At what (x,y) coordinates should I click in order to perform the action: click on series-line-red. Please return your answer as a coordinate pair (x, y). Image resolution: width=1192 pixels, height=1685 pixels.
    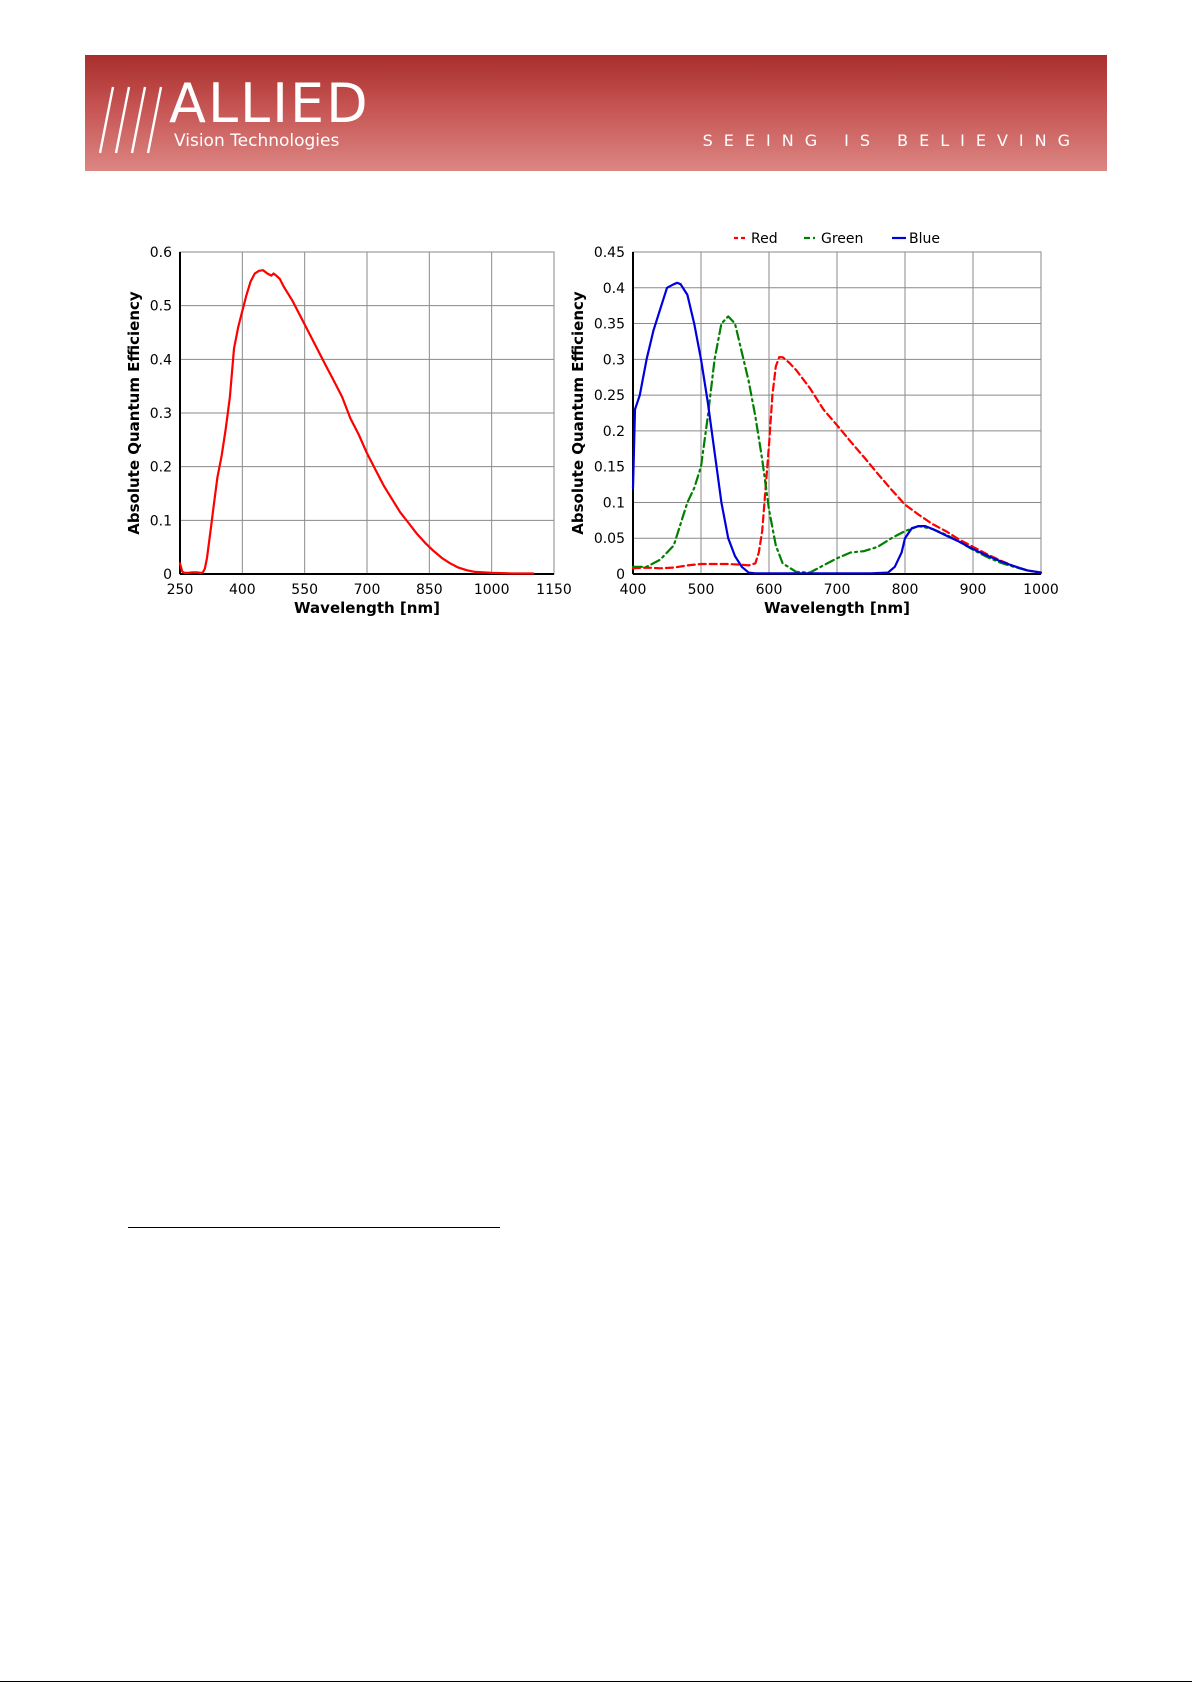
    Looking at the image, I should click on (837, 465).